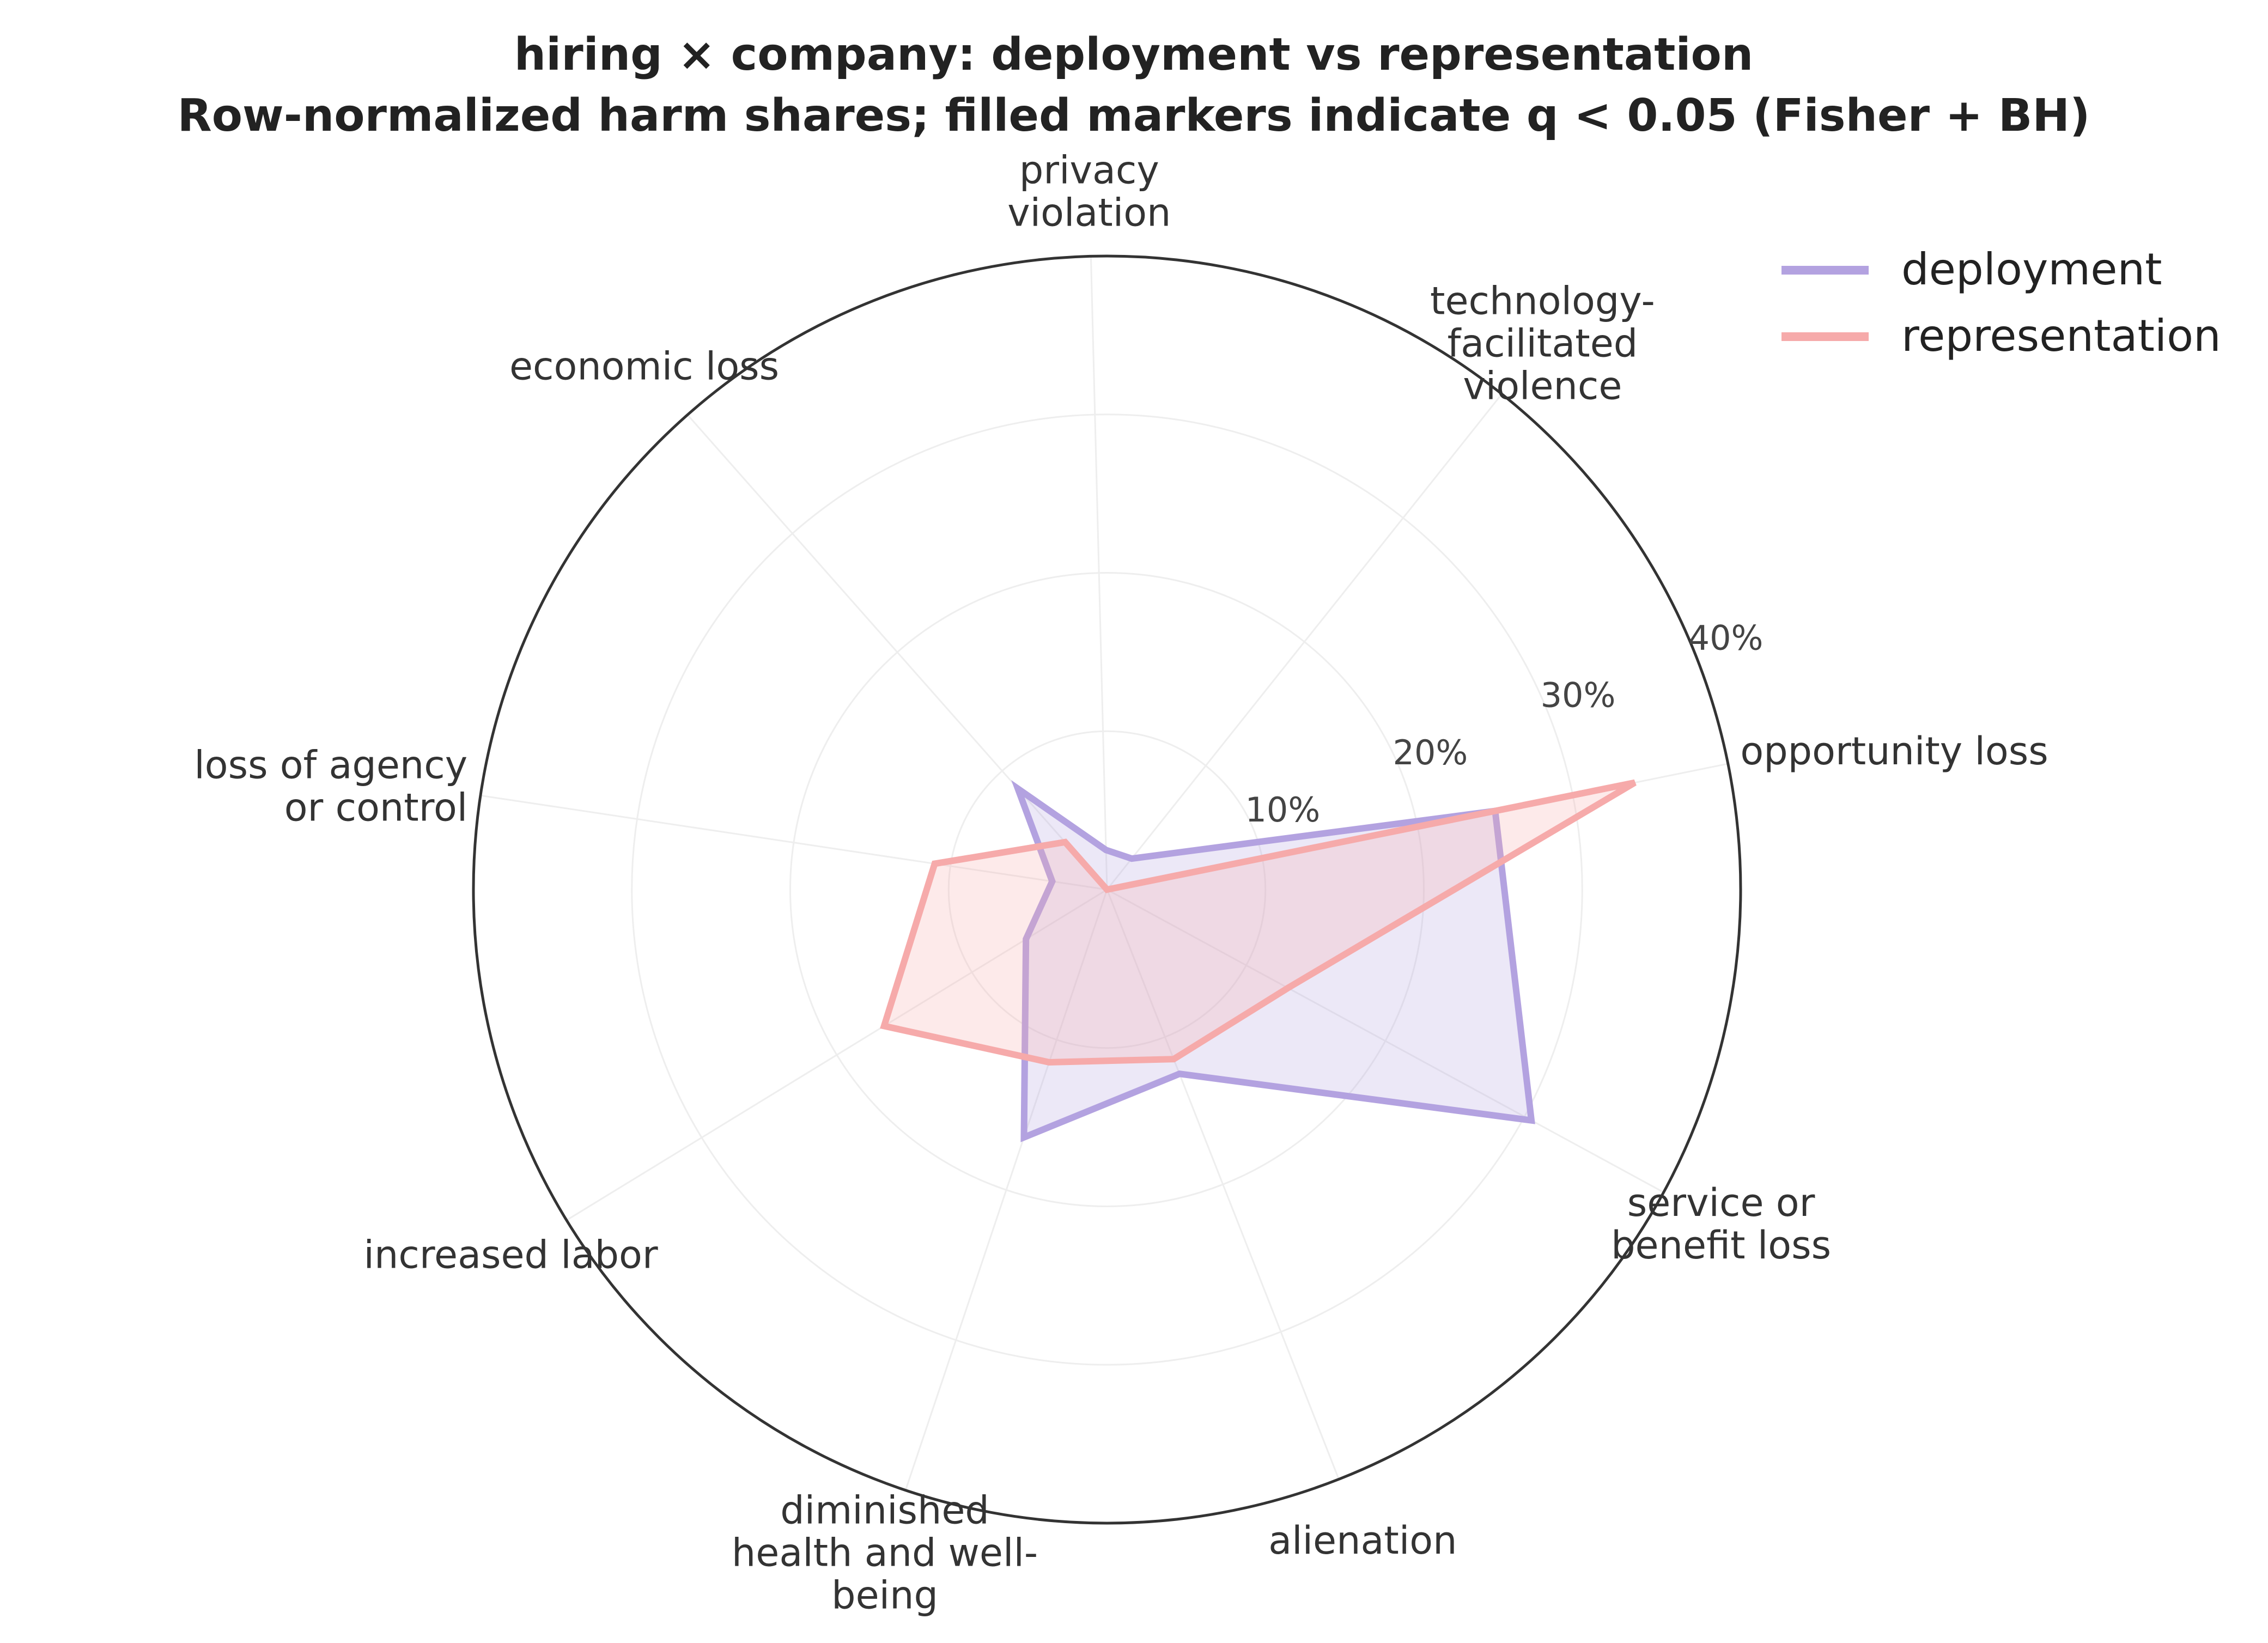 Image resolution: width=2268 pixels, height=1643 pixels. I want to click on legend-label-representation: representation, so click(2061, 336).